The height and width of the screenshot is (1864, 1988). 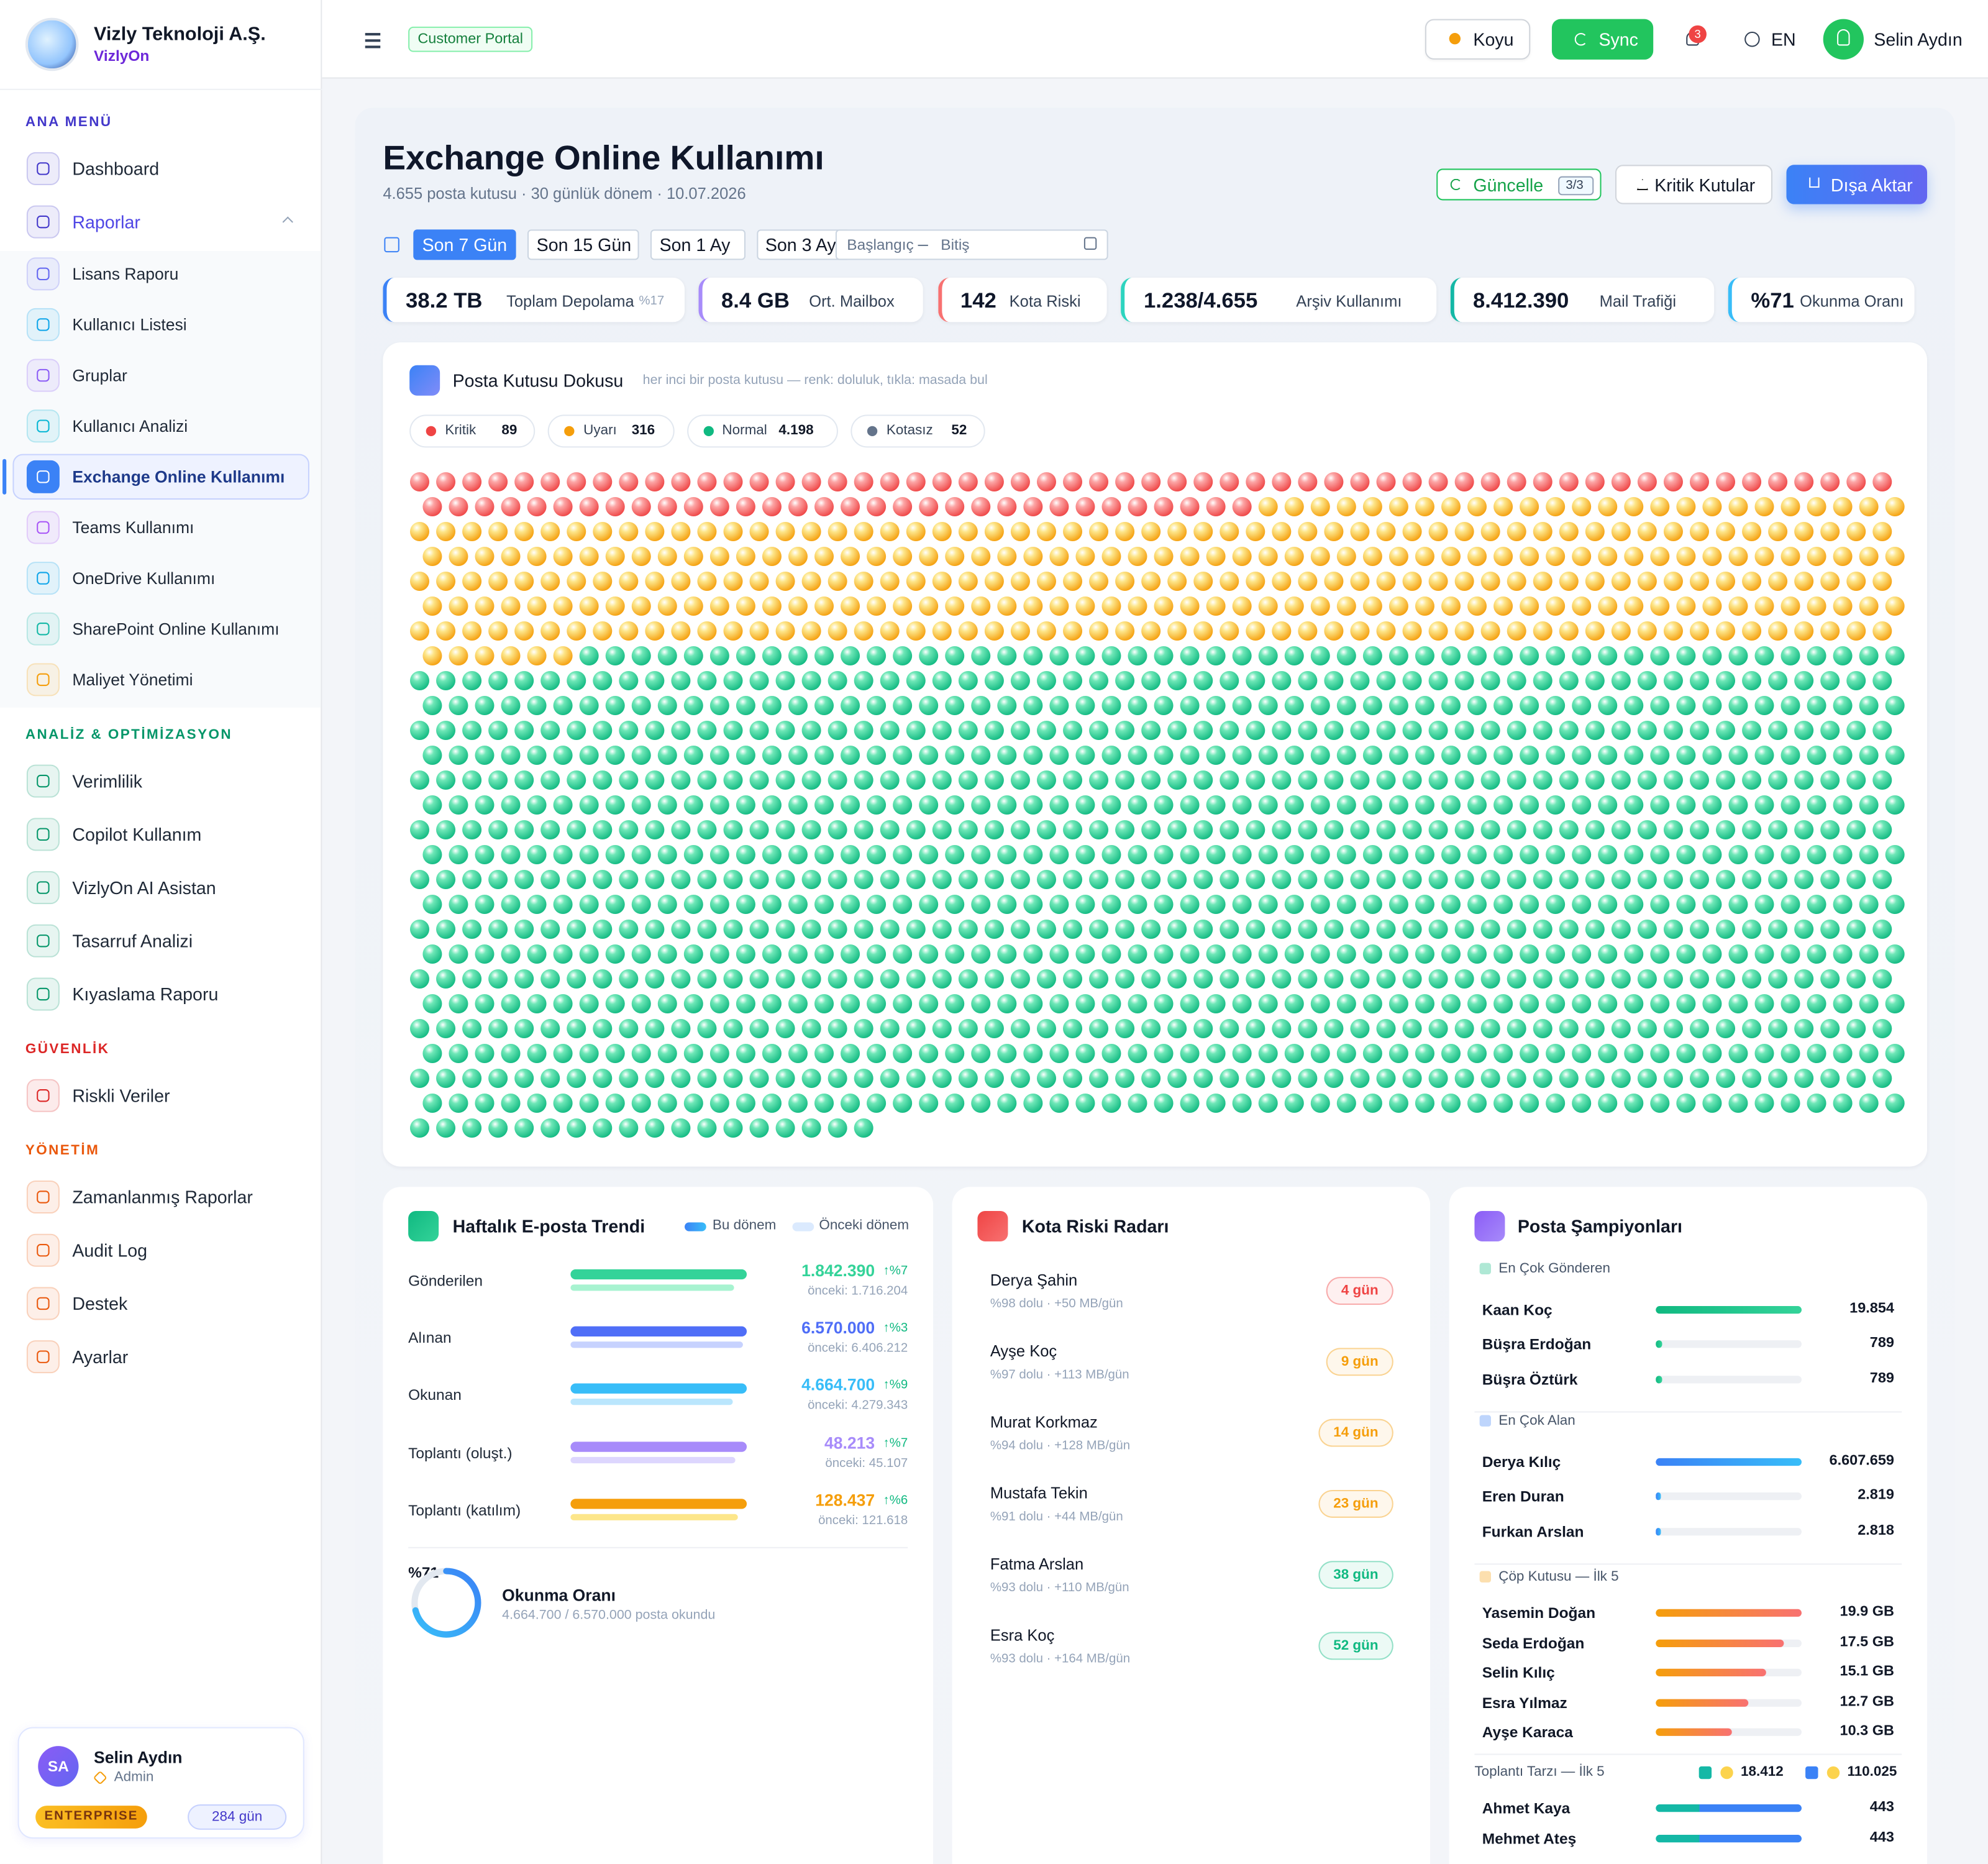 What do you see at coordinates (100, 1356) in the screenshot?
I see `menu-item: Ayarlar` at bounding box center [100, 1356].